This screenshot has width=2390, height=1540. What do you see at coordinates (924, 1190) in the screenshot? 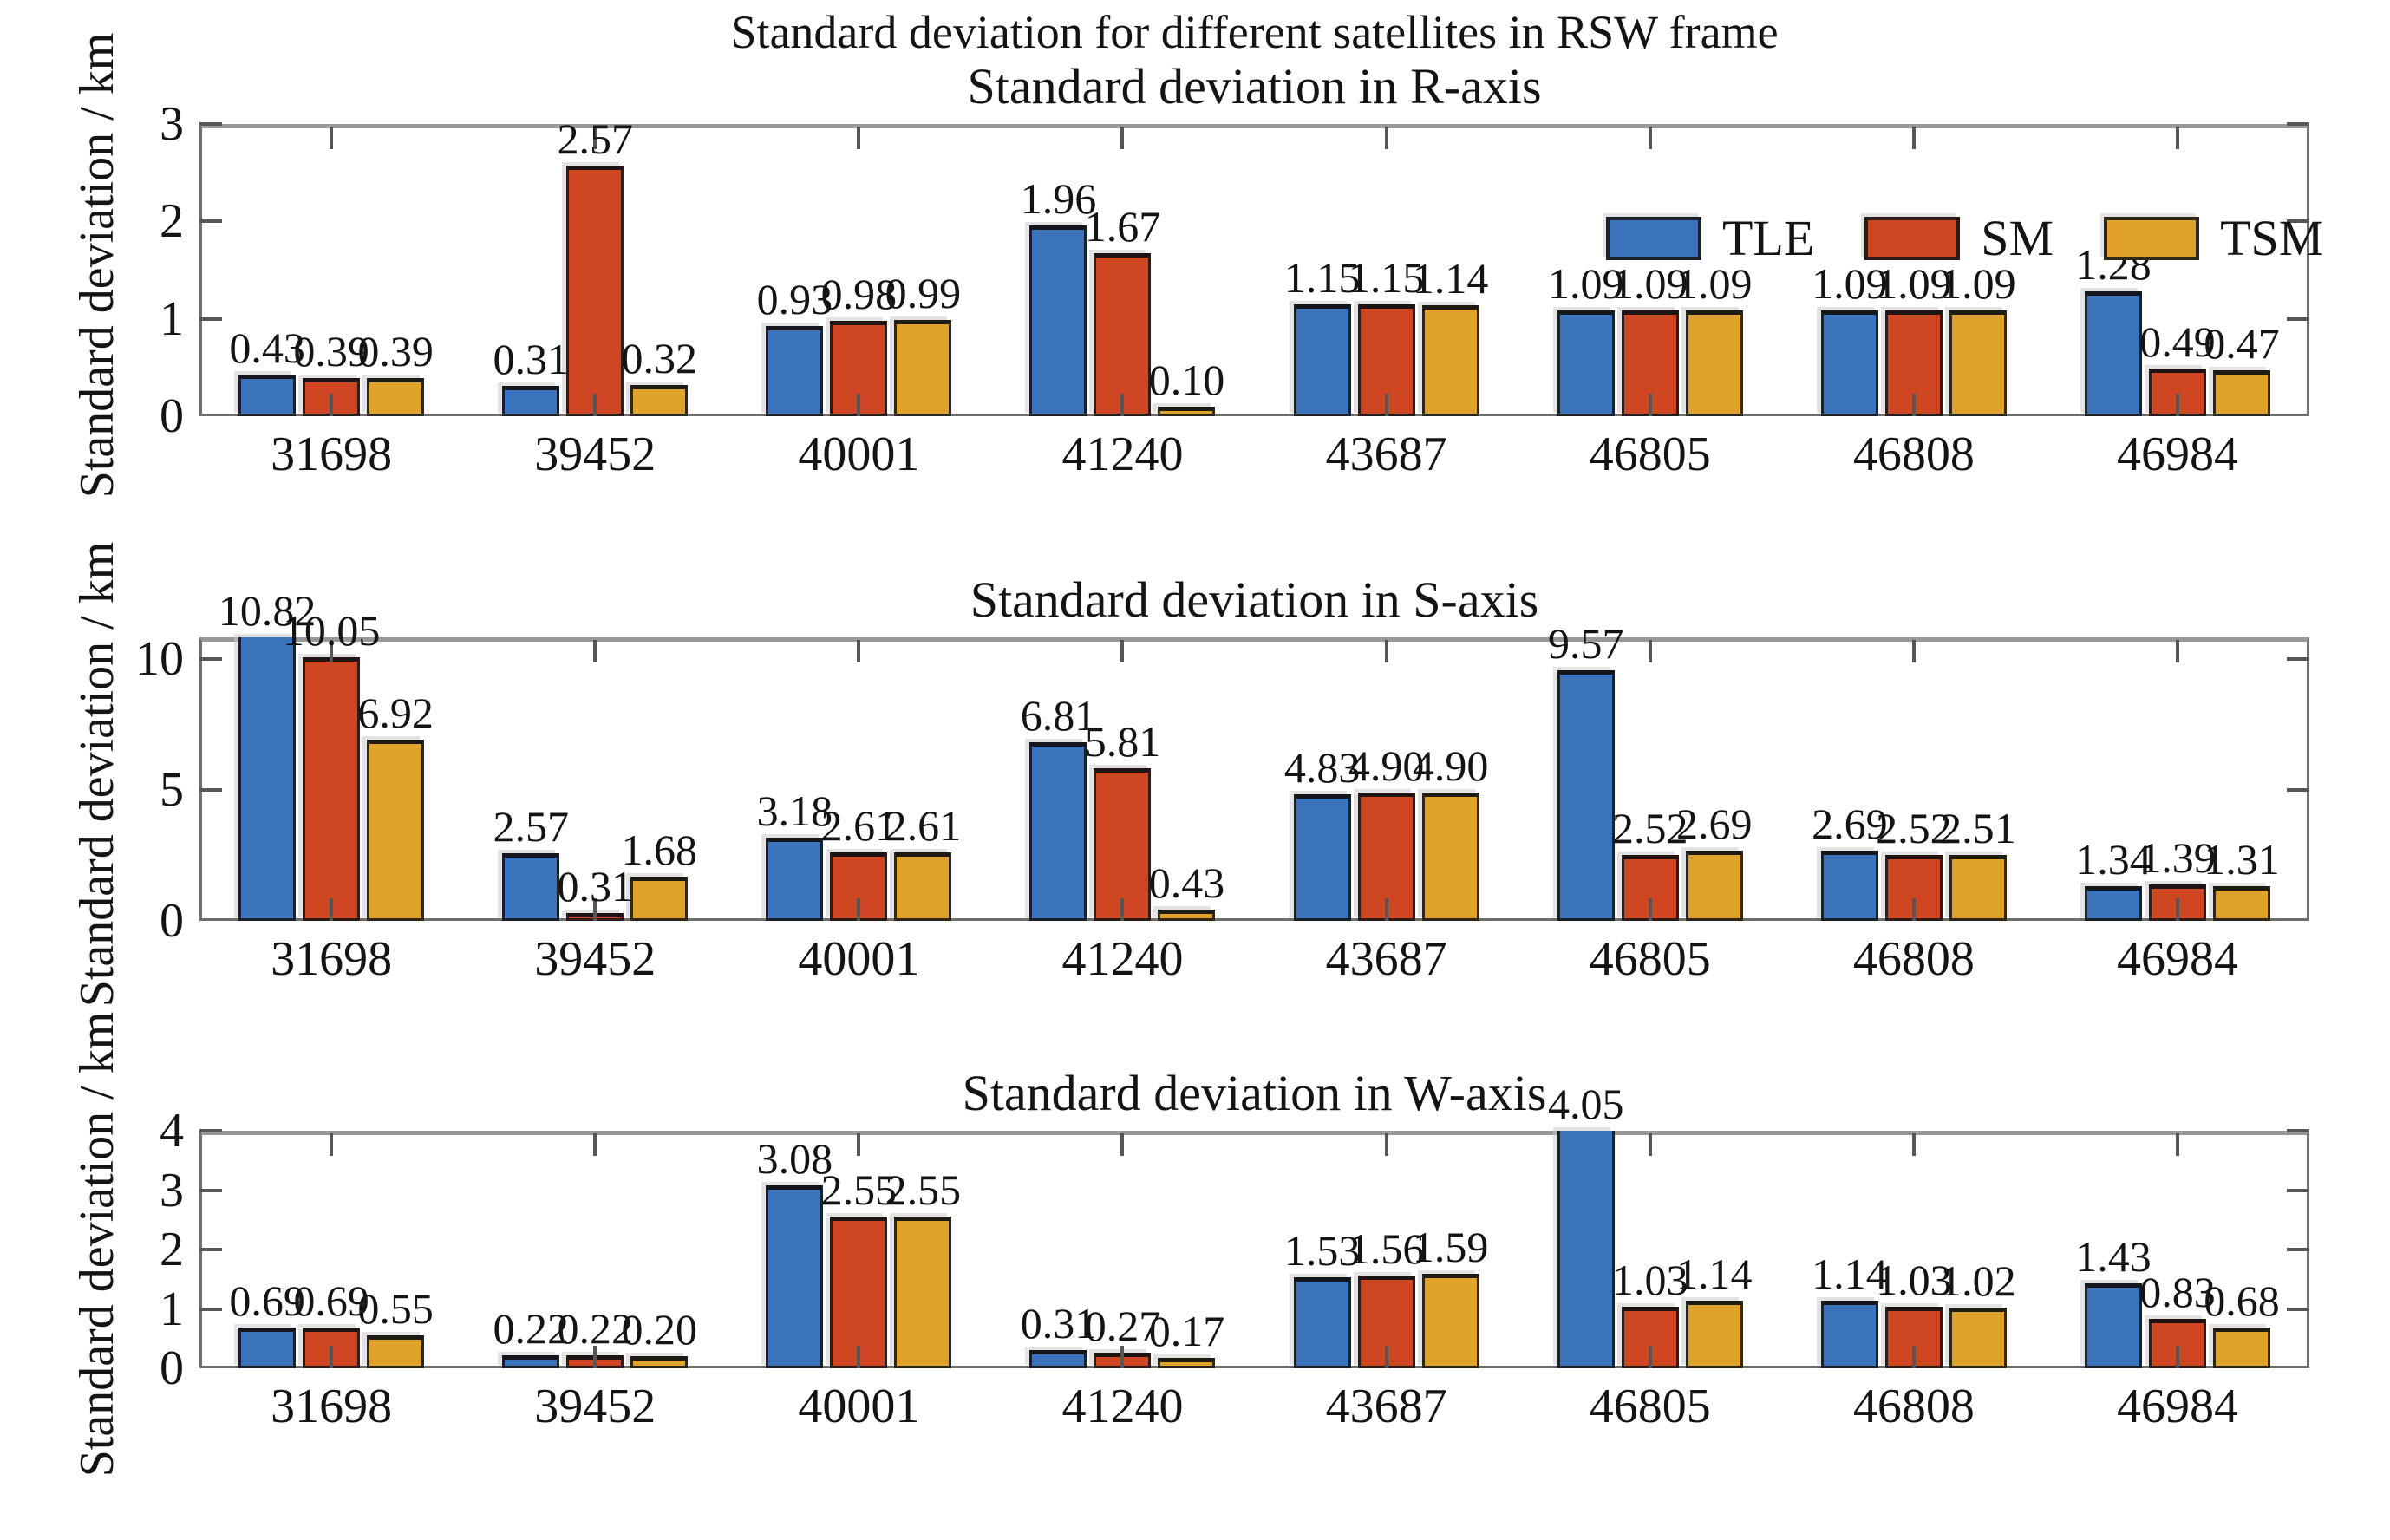
I see `bar-value-label: 2.55` at bounding box center [924, 1190].